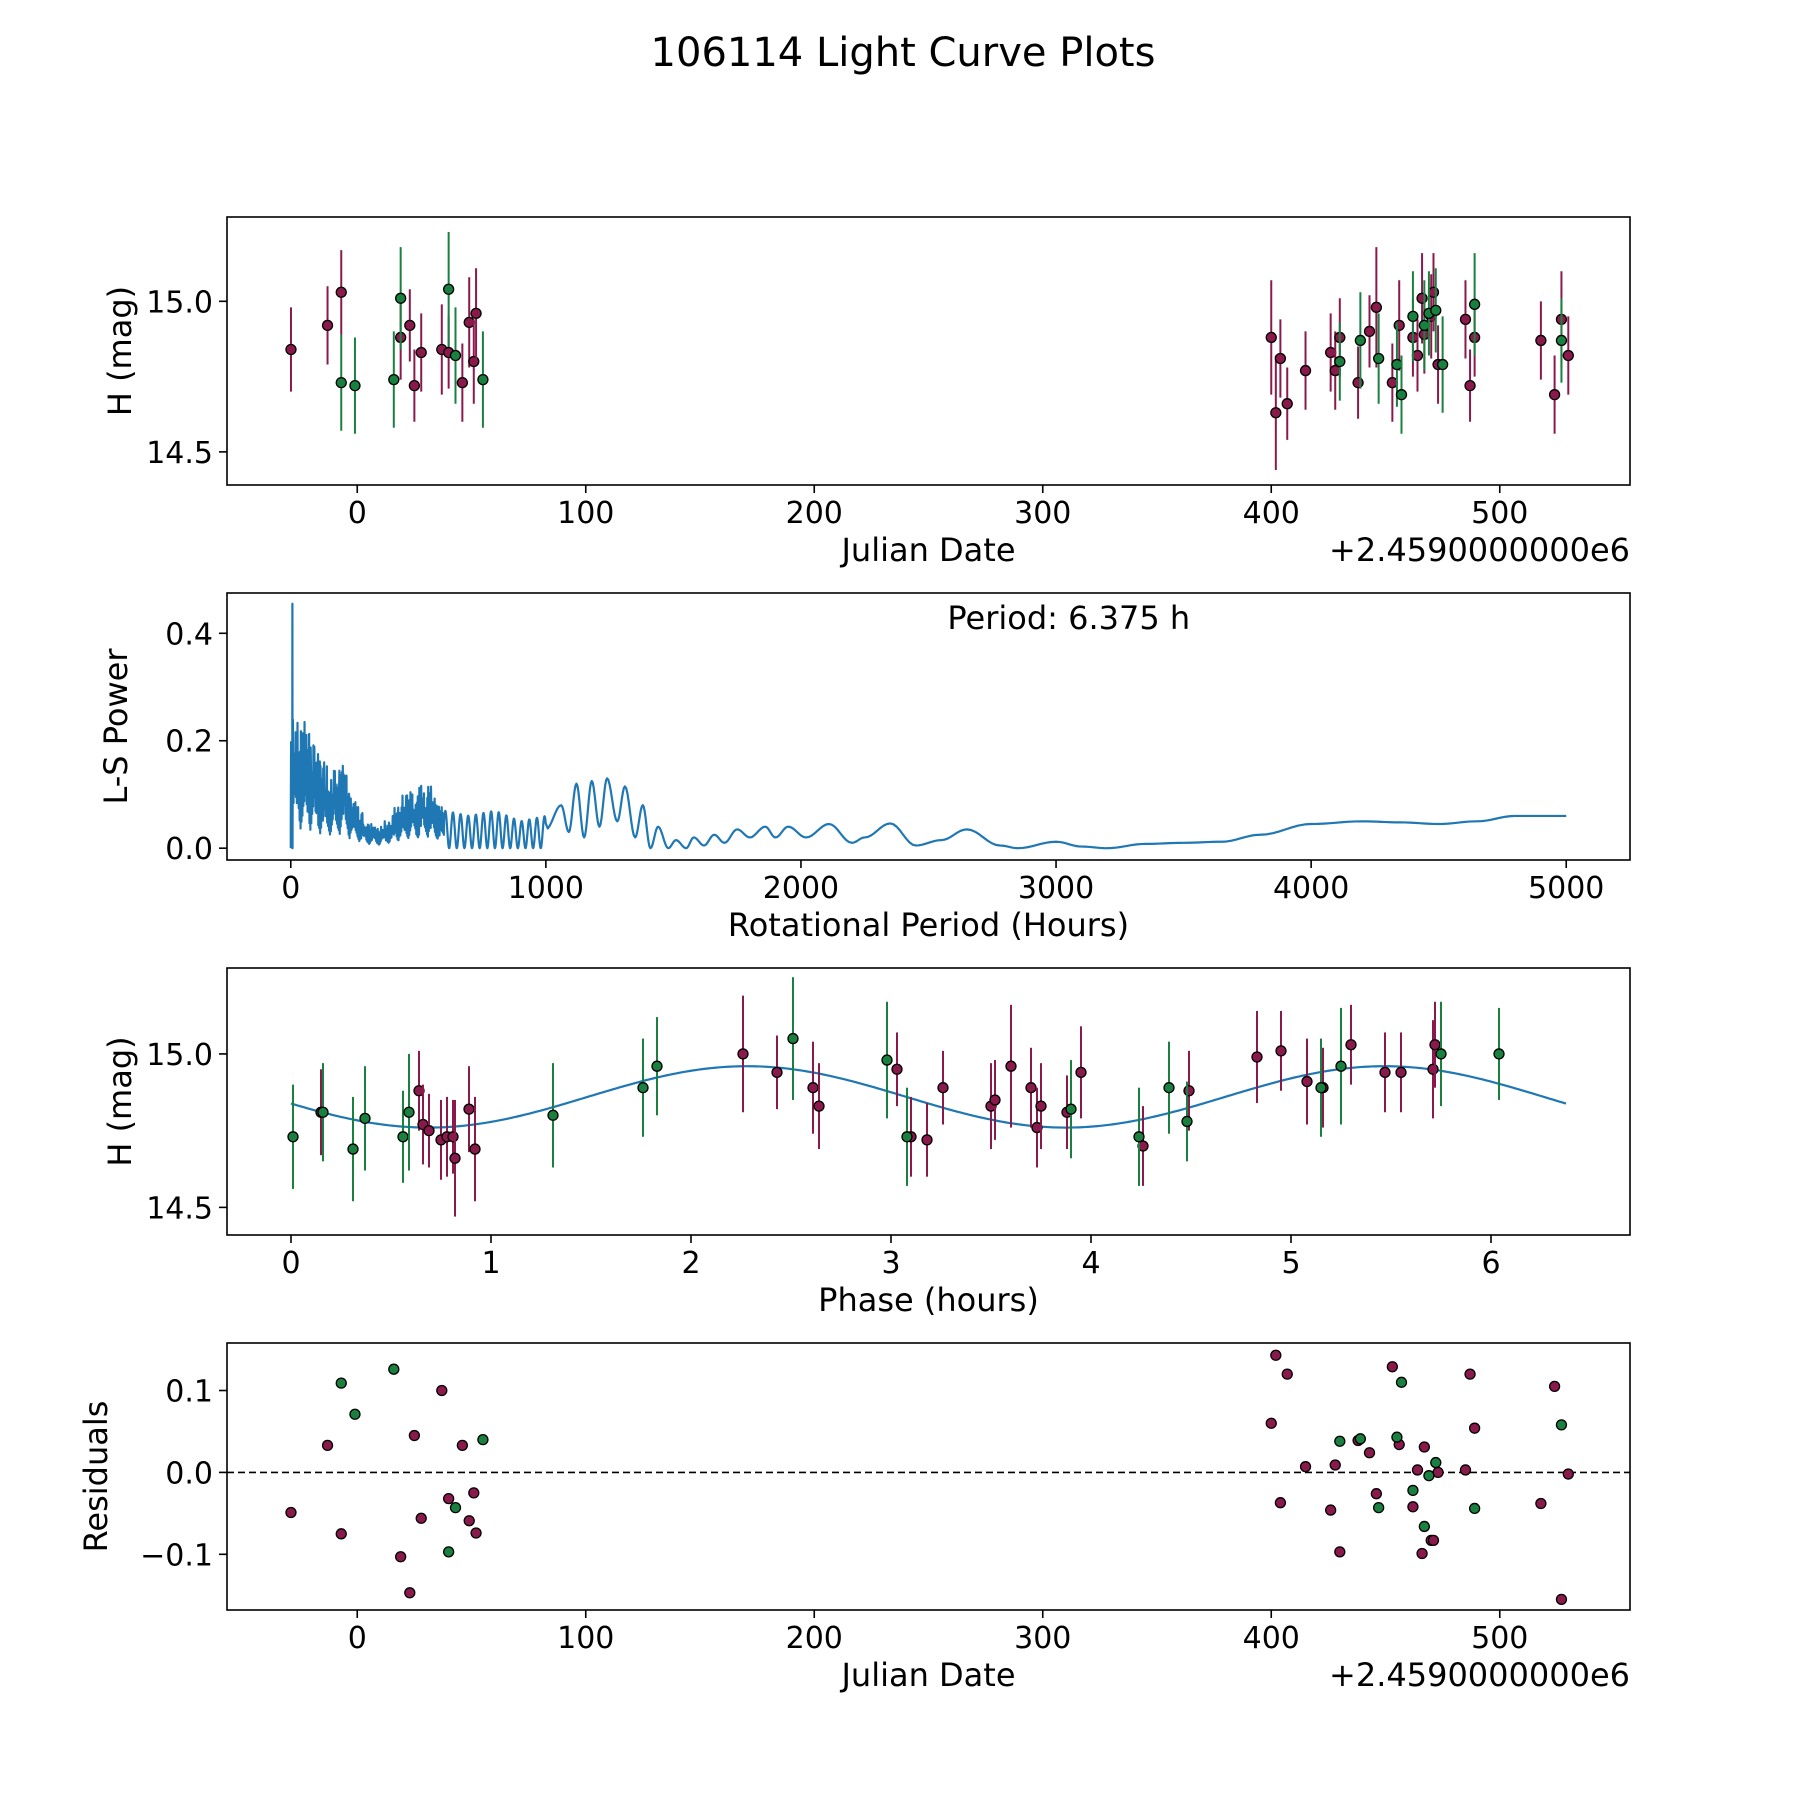 This screenshot has width=1800, height=1800. What do you see at coordinates (928, 925) in the screenshot?
I see `x-axis-label: Rotational Period (Hours)` at bounding box center [928, 925].